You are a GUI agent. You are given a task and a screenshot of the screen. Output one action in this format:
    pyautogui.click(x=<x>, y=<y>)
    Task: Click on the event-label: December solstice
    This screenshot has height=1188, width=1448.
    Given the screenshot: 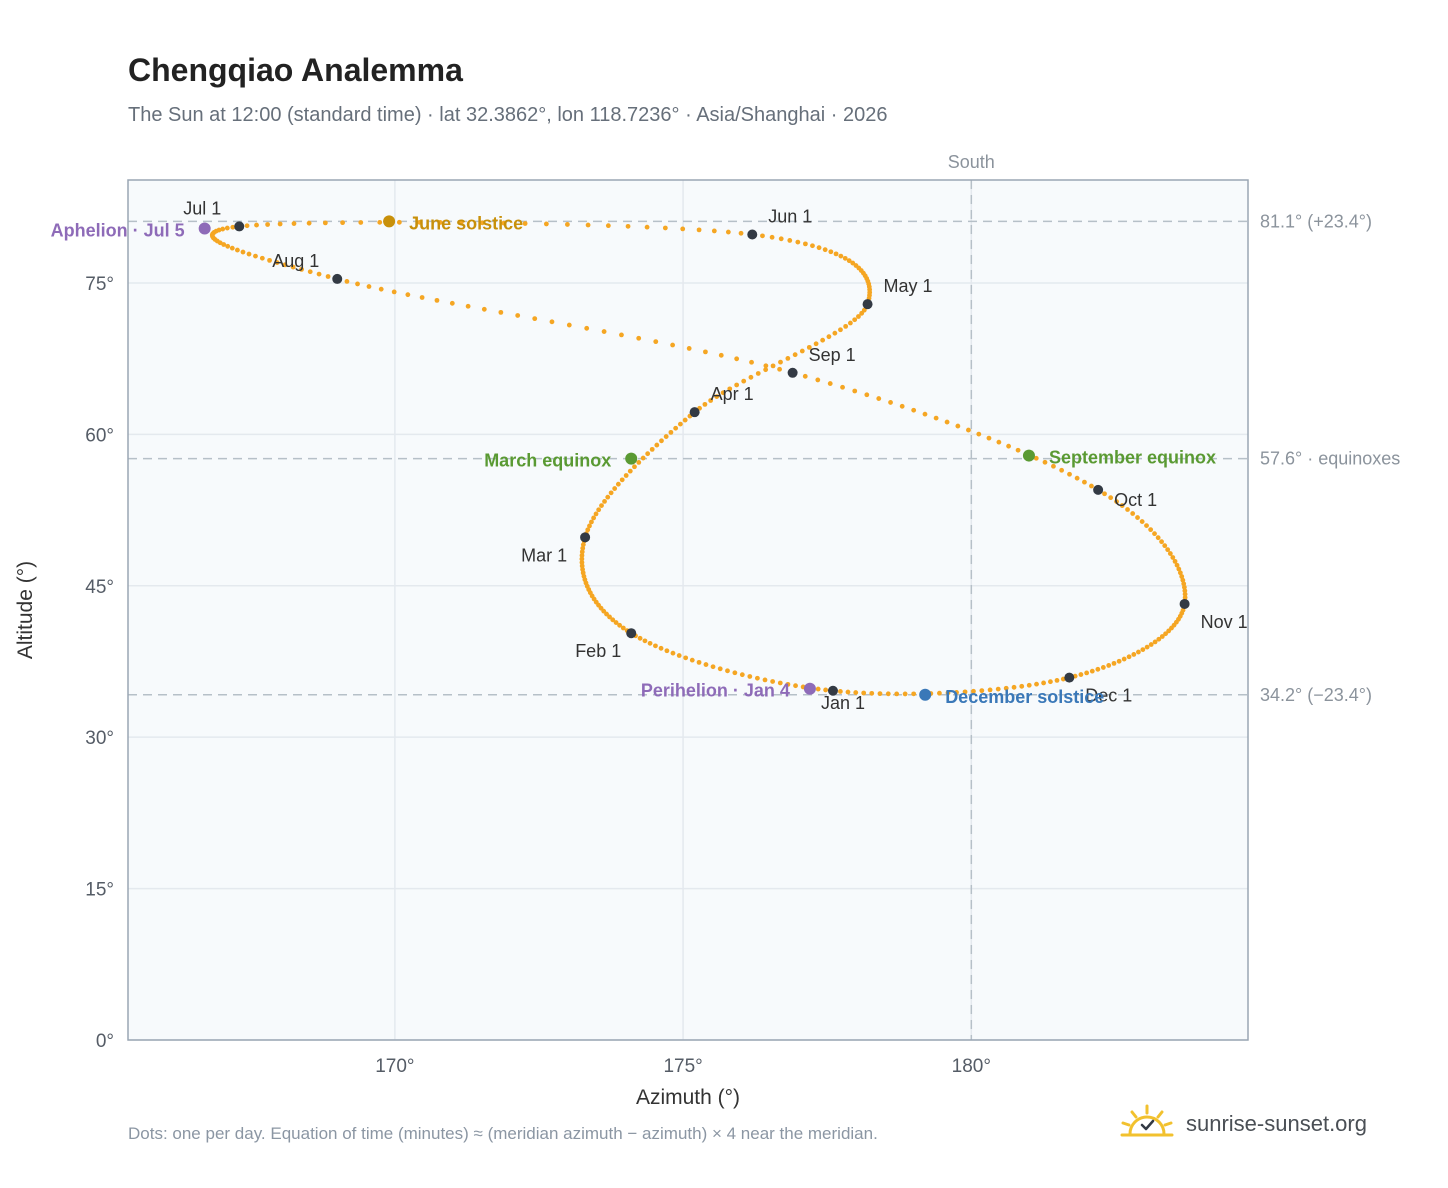 What is the action you would take?
    pyautogui.click(x=1024, y=697)
    